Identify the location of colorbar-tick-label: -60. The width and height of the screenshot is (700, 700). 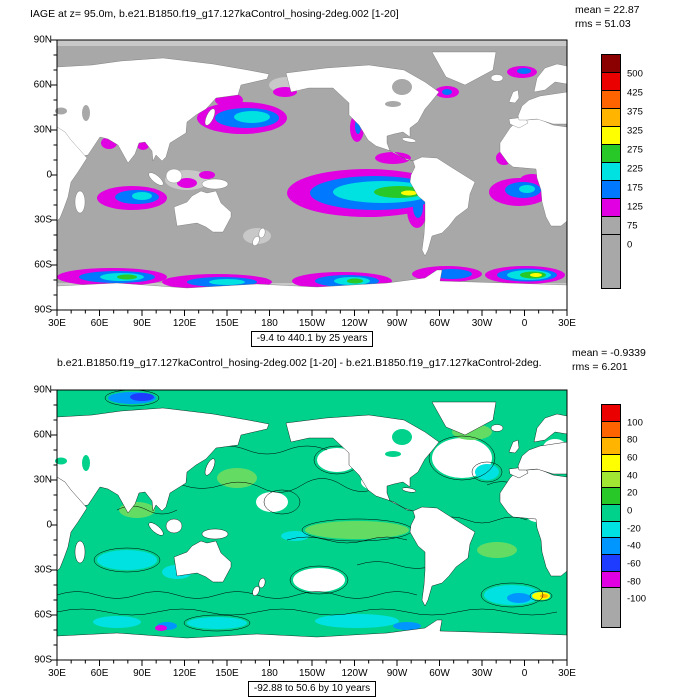
(634, 564).